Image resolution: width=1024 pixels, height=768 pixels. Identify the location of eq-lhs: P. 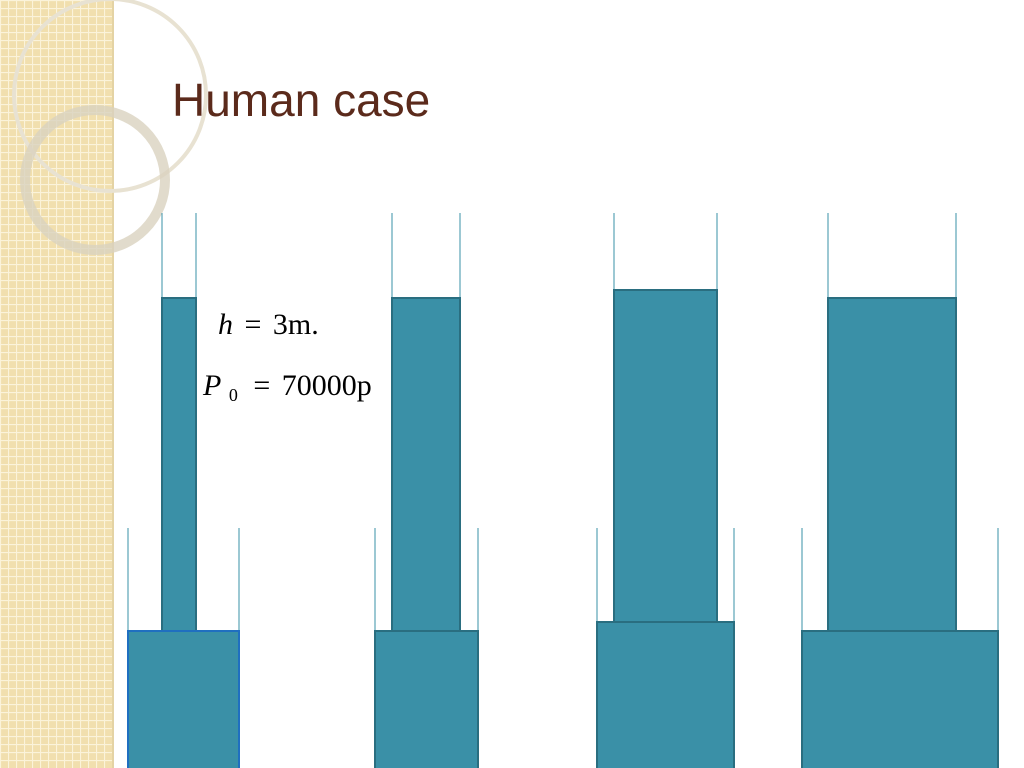
(211, 385).